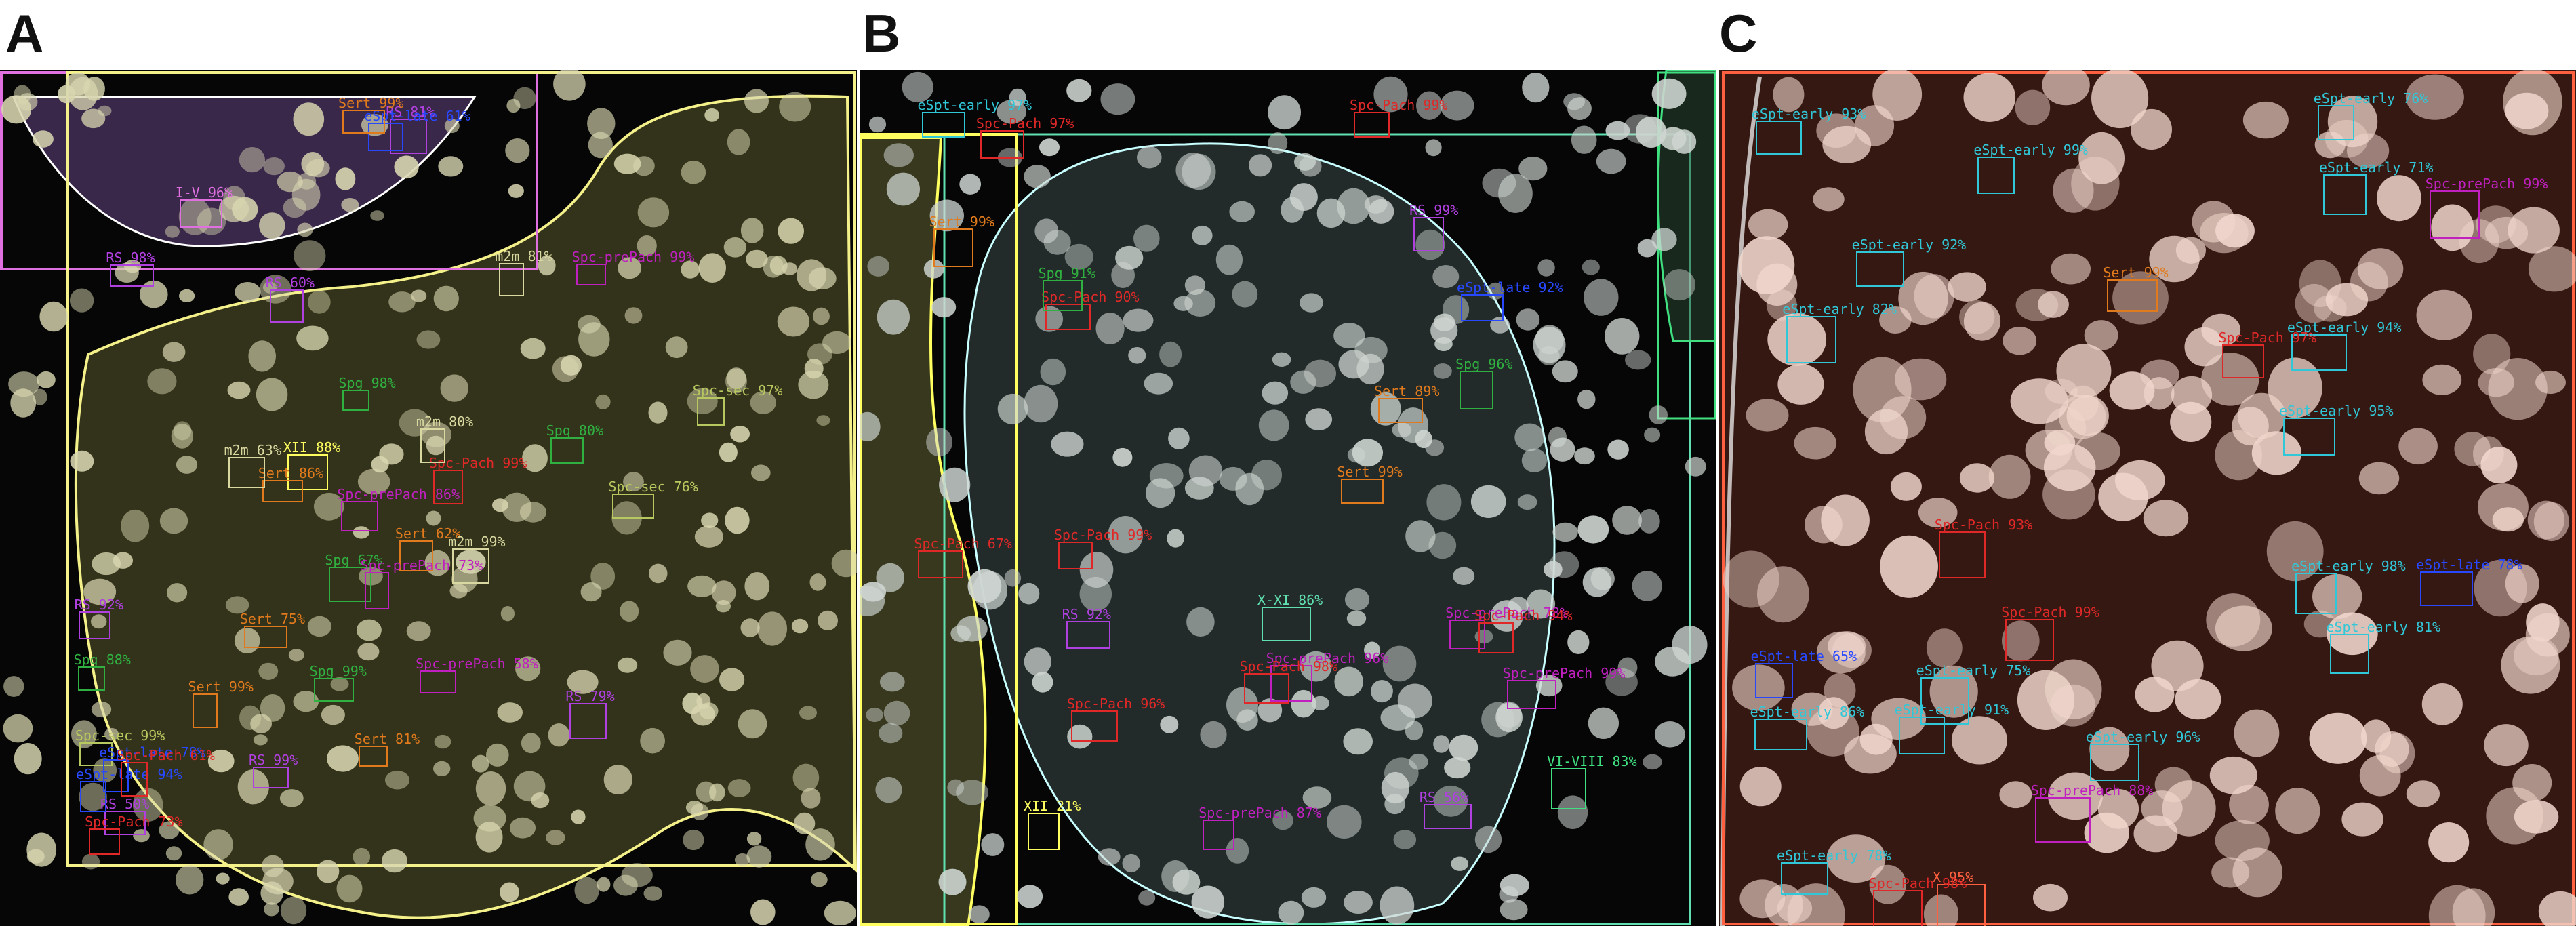 The image size is (2576, 926). Describe the element at coordinates (98, 604) in the screenshot. I see `detection-label: RS 92%` at that location.